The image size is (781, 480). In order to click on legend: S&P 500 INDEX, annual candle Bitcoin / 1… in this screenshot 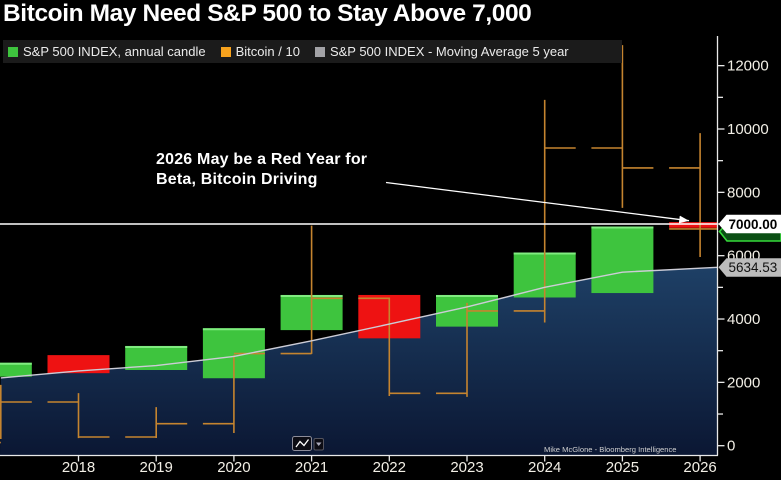, I will do `click(312, 51)`.